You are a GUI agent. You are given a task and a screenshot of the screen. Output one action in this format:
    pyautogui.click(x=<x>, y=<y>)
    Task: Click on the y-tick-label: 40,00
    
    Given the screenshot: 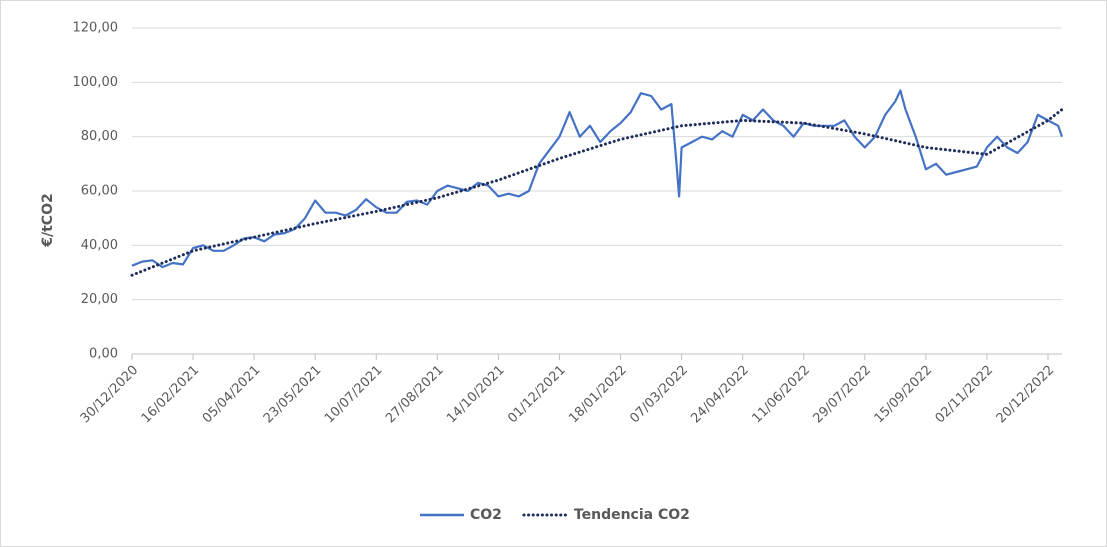 What is the action you would take?
    pyautogui.click(x=99, y=245)
    